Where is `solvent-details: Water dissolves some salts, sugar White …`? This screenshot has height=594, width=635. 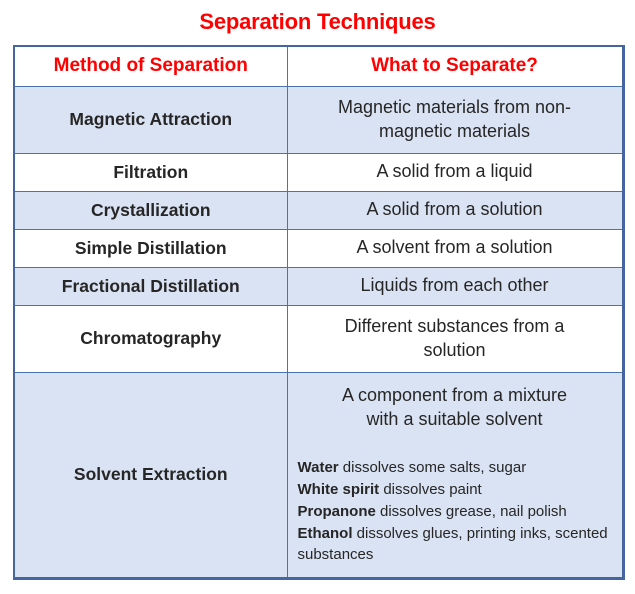
solvent-details: Water dissolves some salts, sugar White … is located at coordinates (455, 511).